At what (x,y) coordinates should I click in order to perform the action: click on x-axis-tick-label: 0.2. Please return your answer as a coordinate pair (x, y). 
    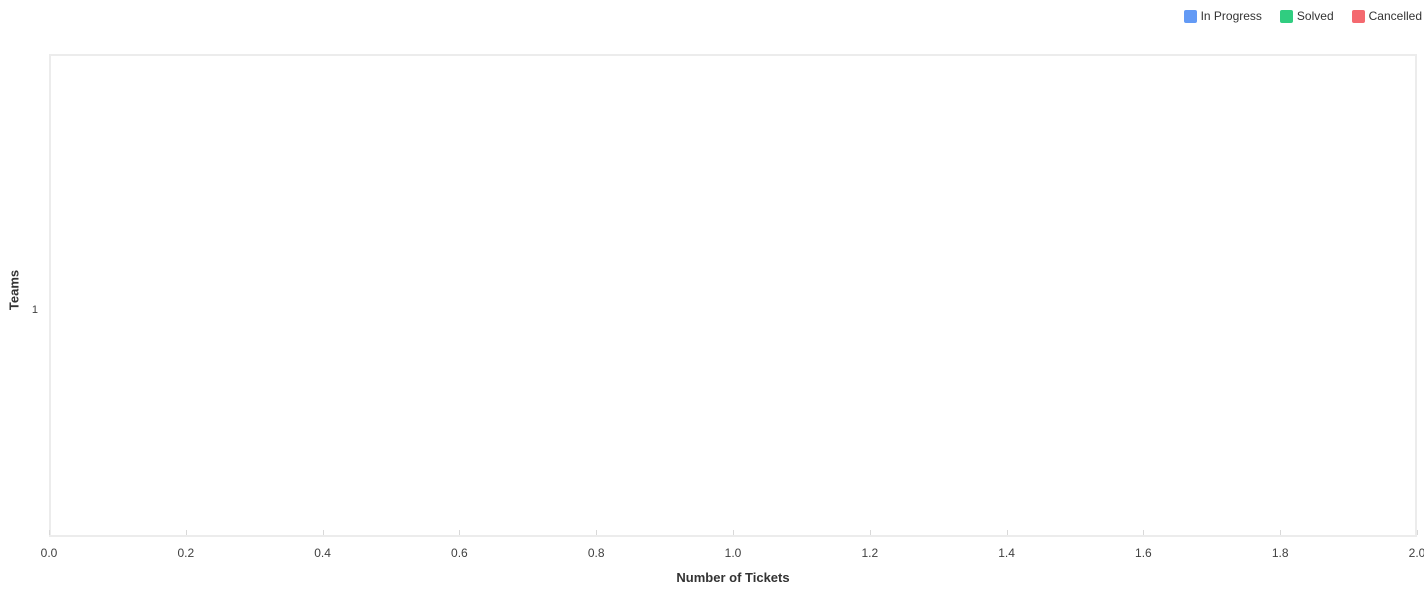
    Looking at the image, I should click on (186, 553).